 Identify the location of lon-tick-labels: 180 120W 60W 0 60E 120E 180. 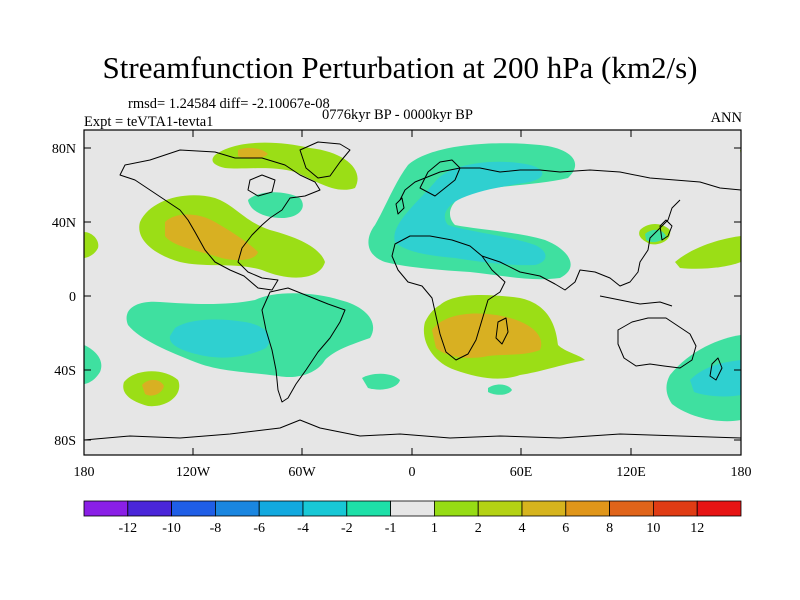
(413, 472).